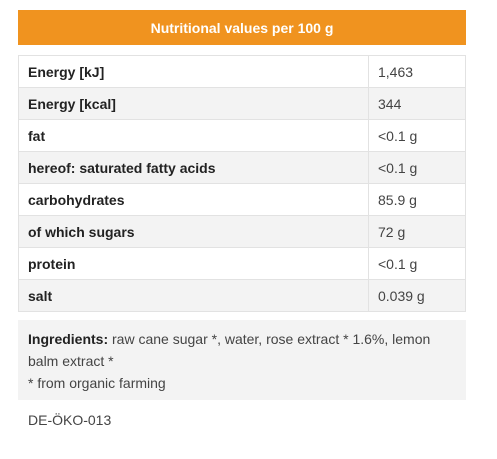  What do you see at coordinates (193, 199) in the screenshot?
I see `nutrient-name: carbohydrates` at bounding box center [193, 199].